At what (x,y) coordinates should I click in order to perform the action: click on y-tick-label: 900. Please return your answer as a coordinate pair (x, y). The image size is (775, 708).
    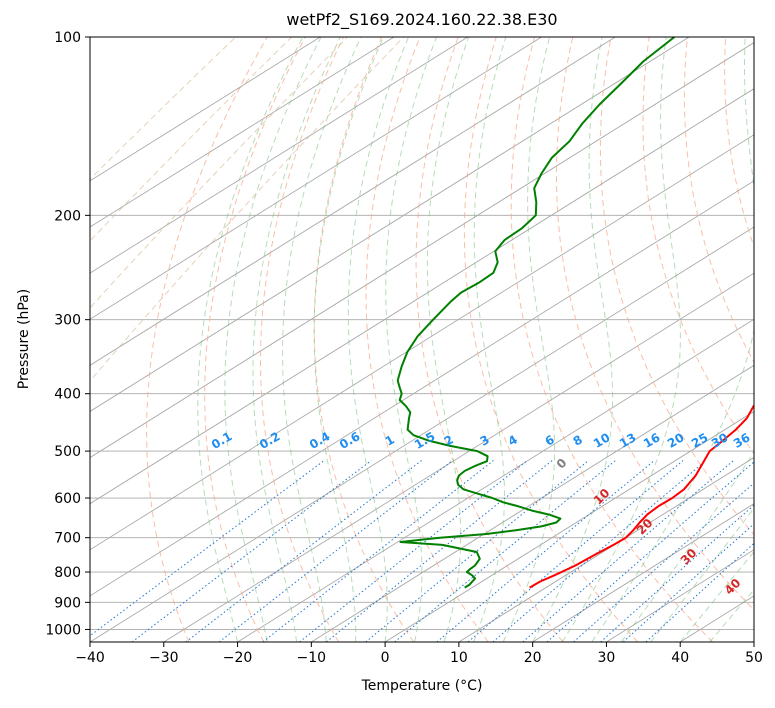
    Looking at the image, I should click on (67, 603).